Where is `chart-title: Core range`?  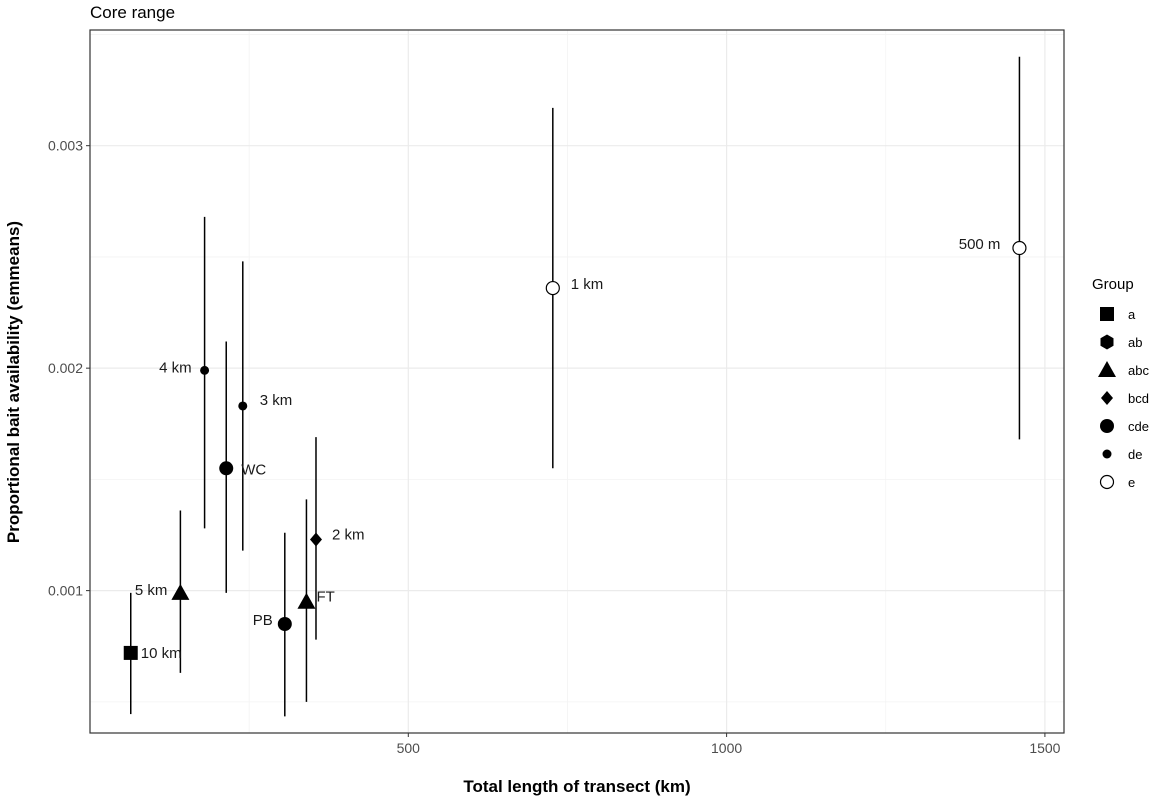 chart-title: Core range is located at coordinates (132, 12).